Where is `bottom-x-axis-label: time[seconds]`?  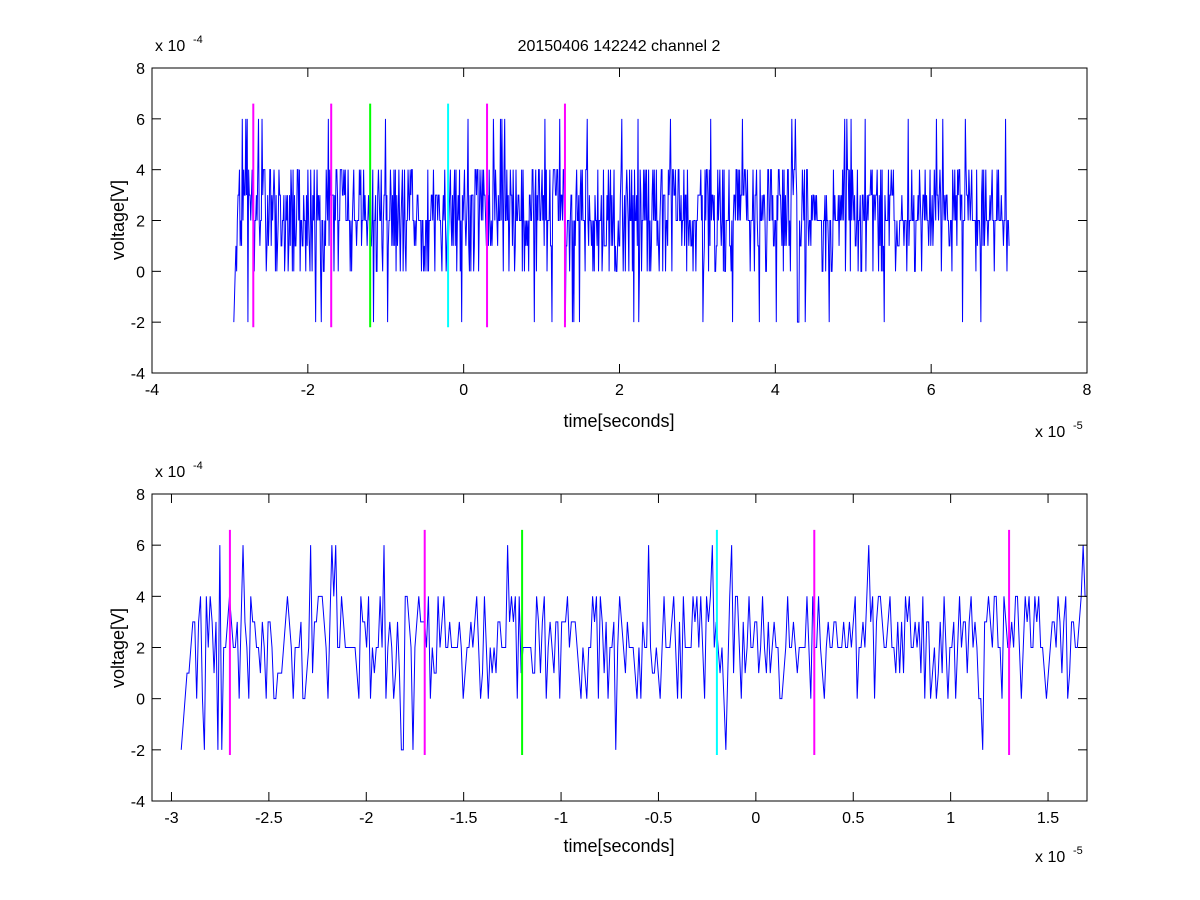 bottom-x-axis-label: time[seconds] is located at coordinates (618, 846).